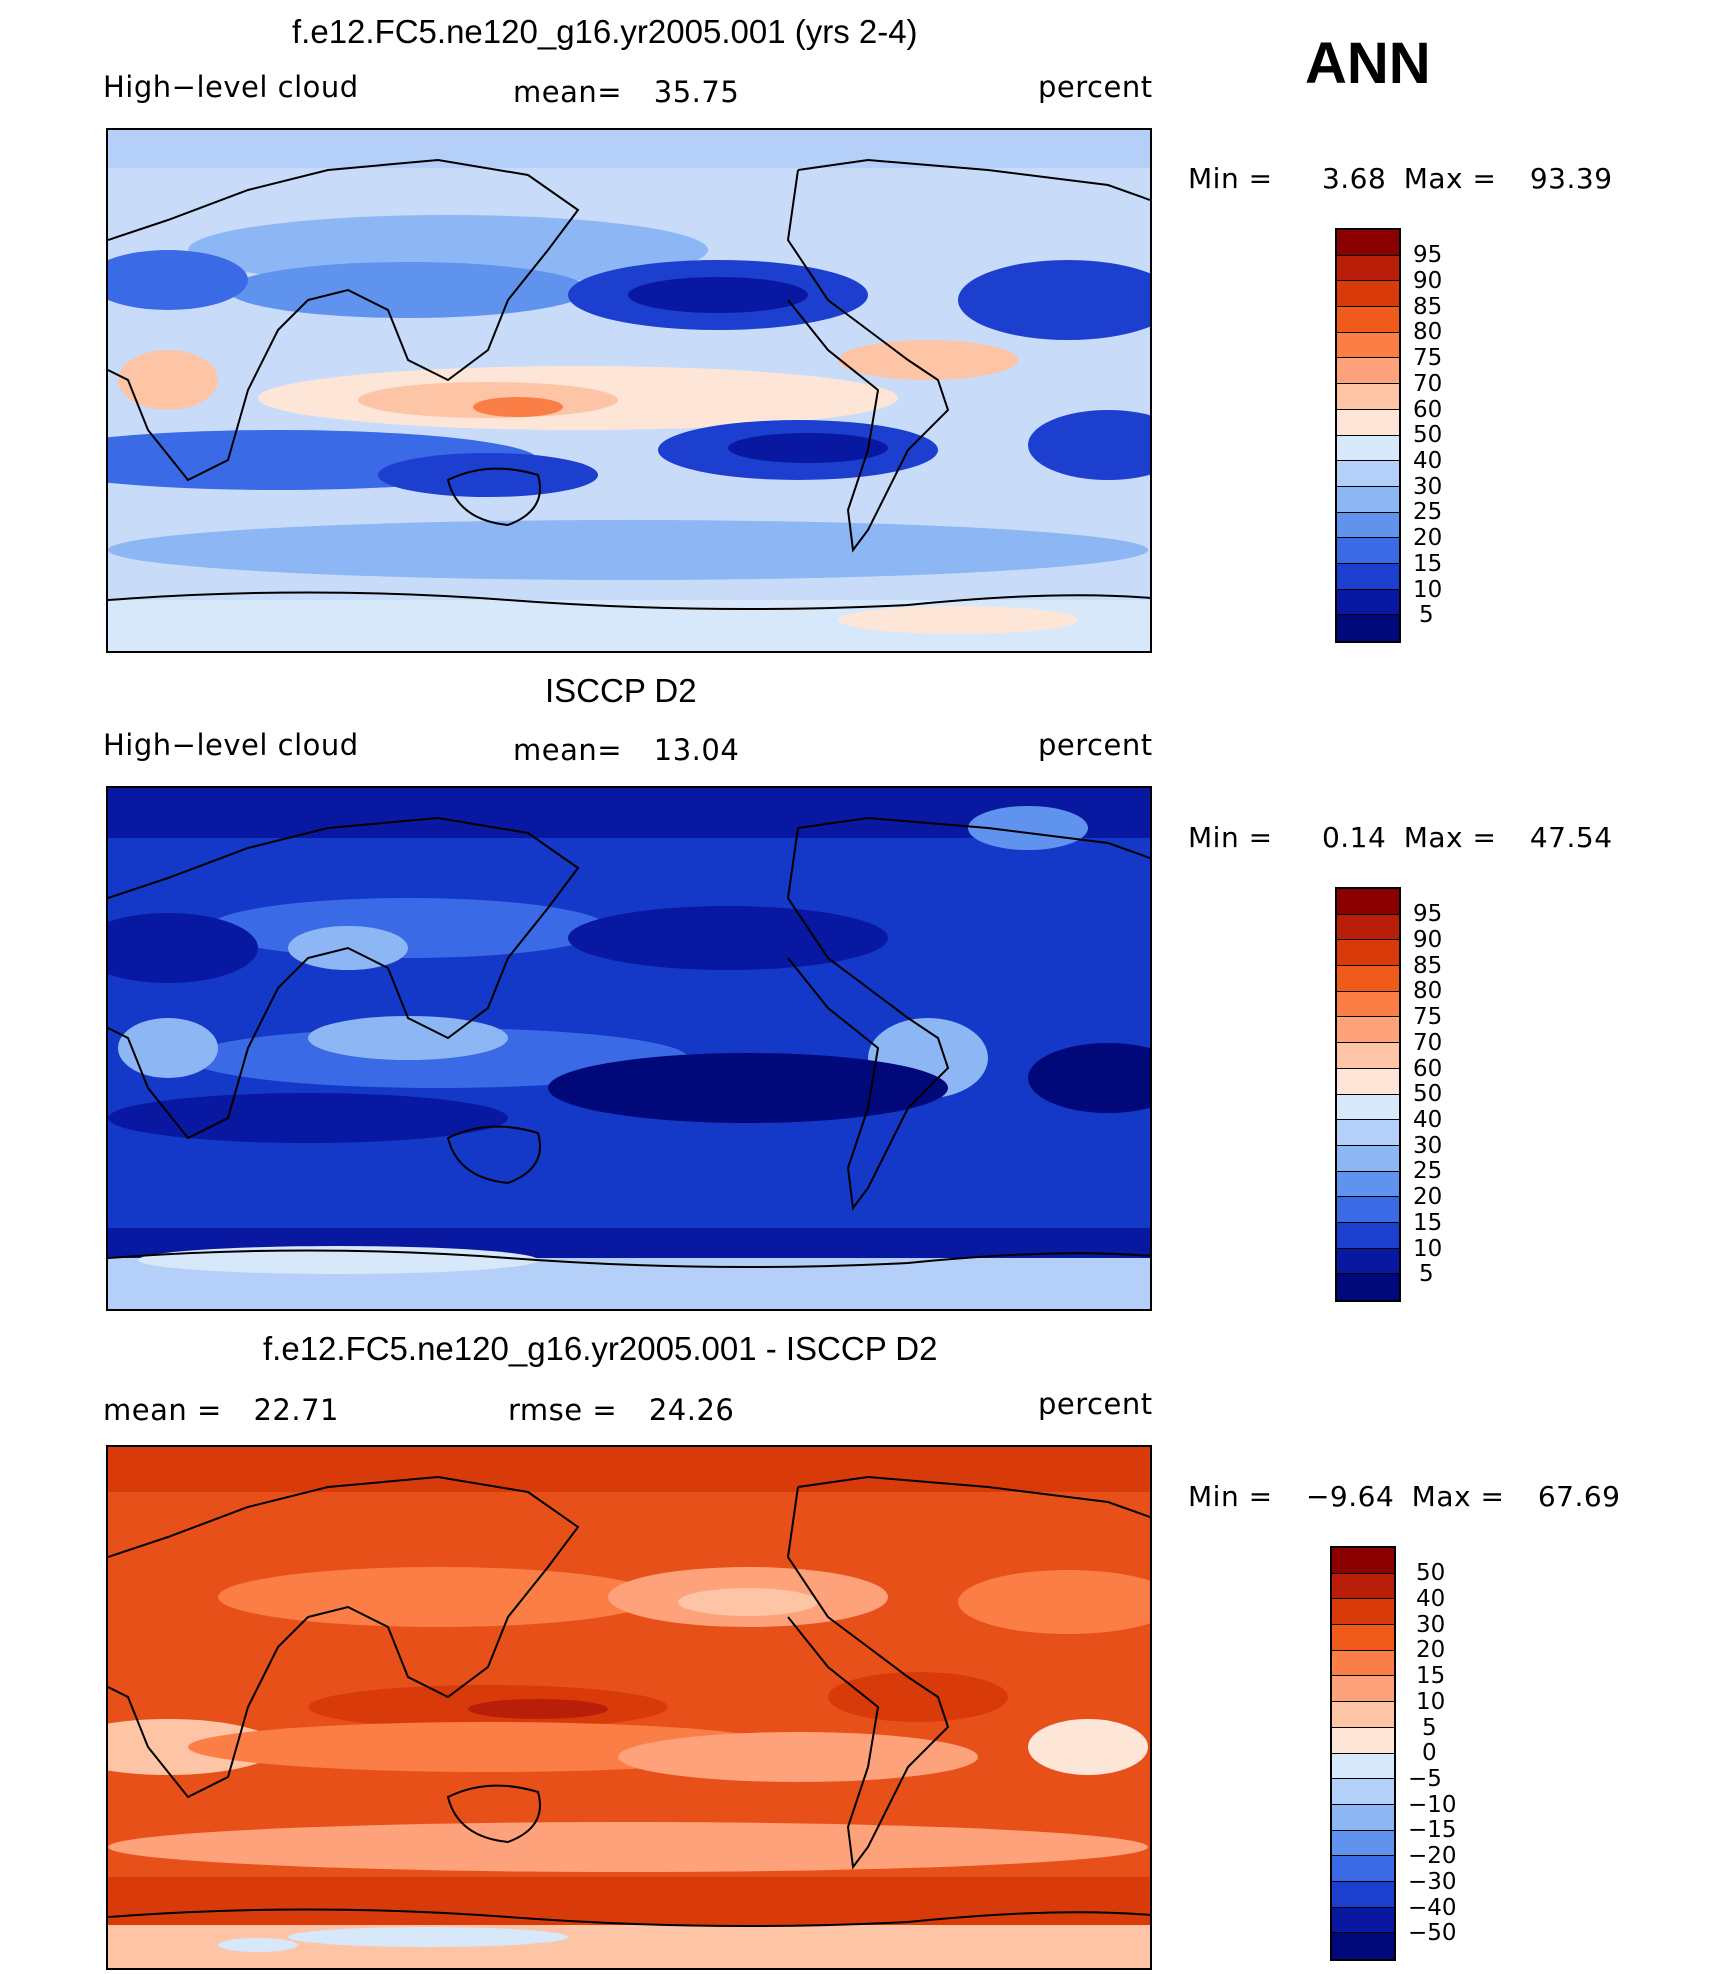 Image resolution: width=1710 pixels, height=1974 pixels. I want to click on panel1-map-natl-dry, so click(1054, 300).